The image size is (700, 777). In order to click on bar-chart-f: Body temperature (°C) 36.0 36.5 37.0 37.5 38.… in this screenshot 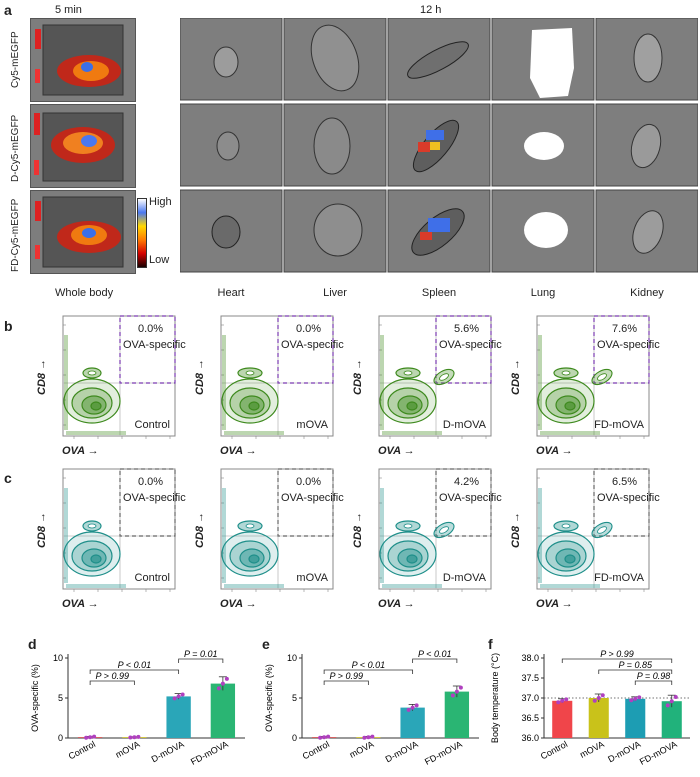, I will do `click(590, 708)`.